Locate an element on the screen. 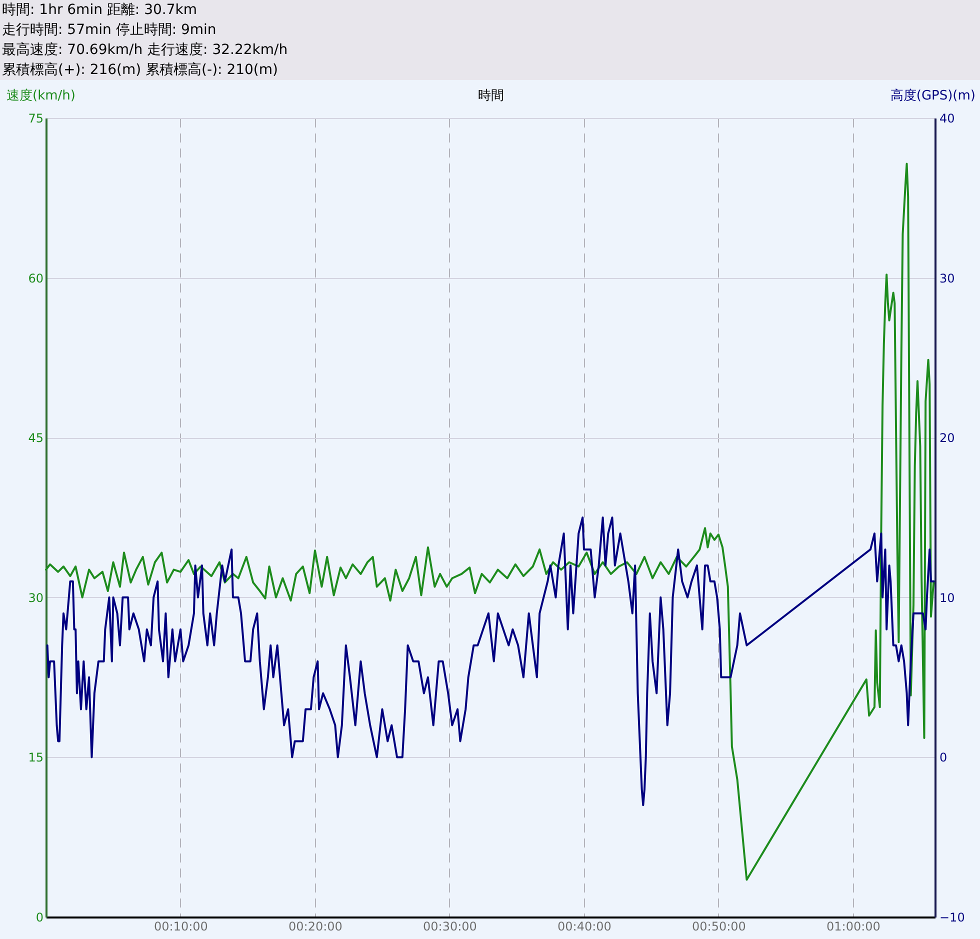 The height and width of the screenshot is (939, 980). text: 時間: 1hr 6min 距離: 30.7km is located at coordinates (99, 10).